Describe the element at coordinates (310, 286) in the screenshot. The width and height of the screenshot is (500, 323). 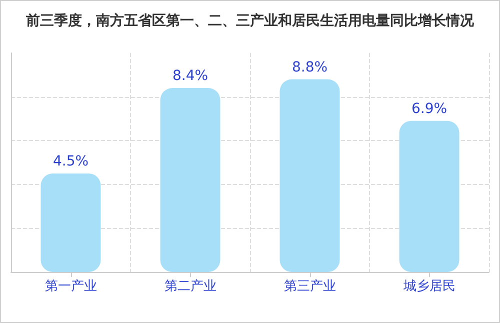
I see `x-tick-label: 第三产业` at that location.